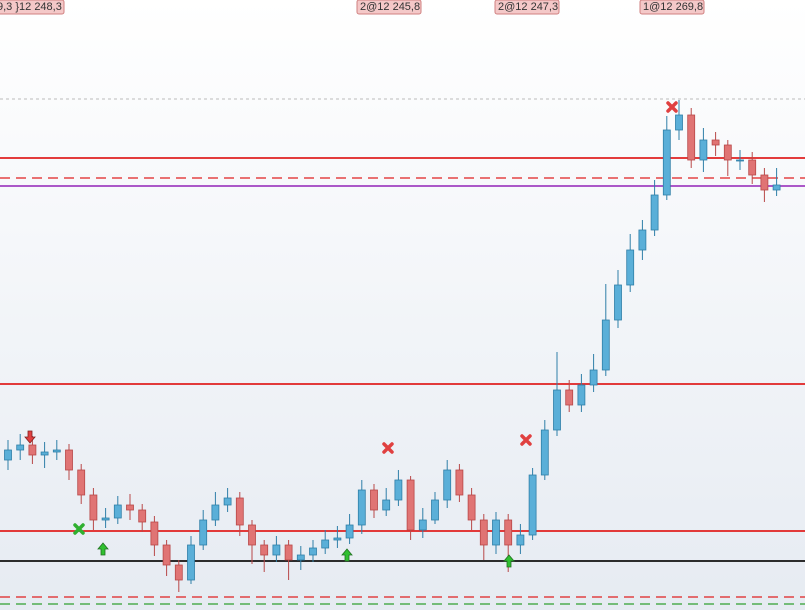 The height and width of the screenshot is (610, 805). Describe the element at coordinates (30, 437) in the screenshot. I see `down-arrow` at that location.